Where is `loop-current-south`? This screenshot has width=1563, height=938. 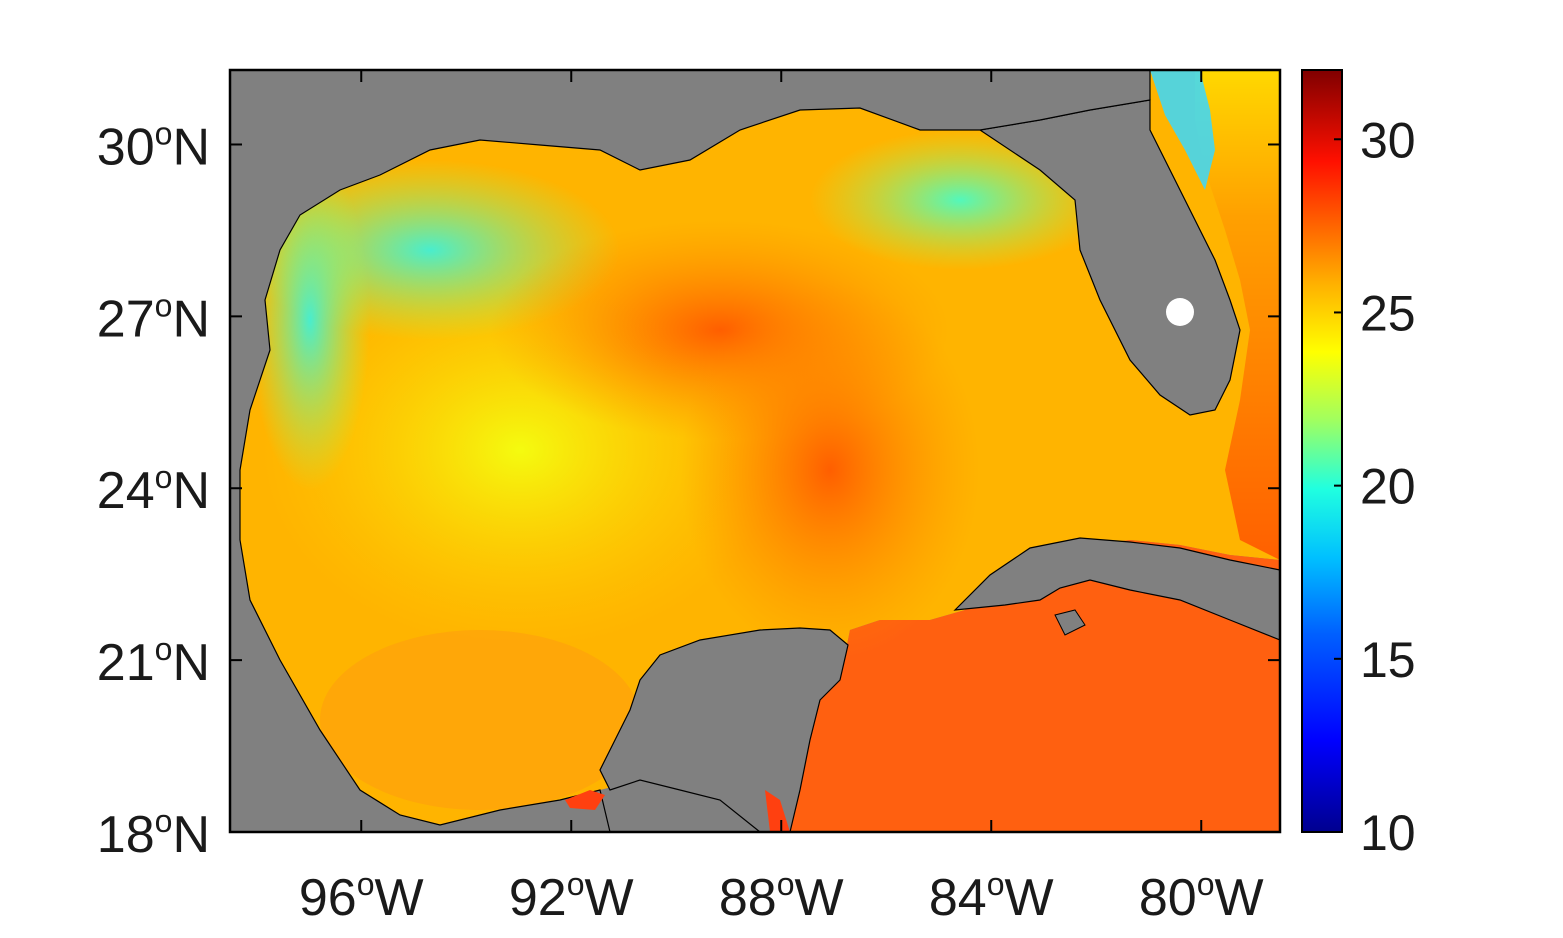
loop-current-south is located at coordinates (830, 470).